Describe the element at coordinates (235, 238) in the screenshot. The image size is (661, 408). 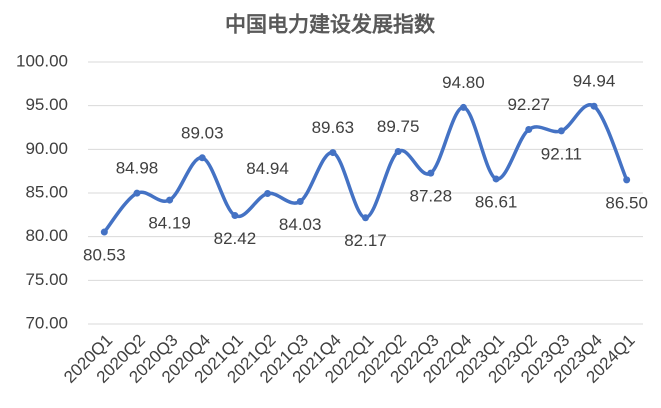
I see `data-label: 82.42` at that location.